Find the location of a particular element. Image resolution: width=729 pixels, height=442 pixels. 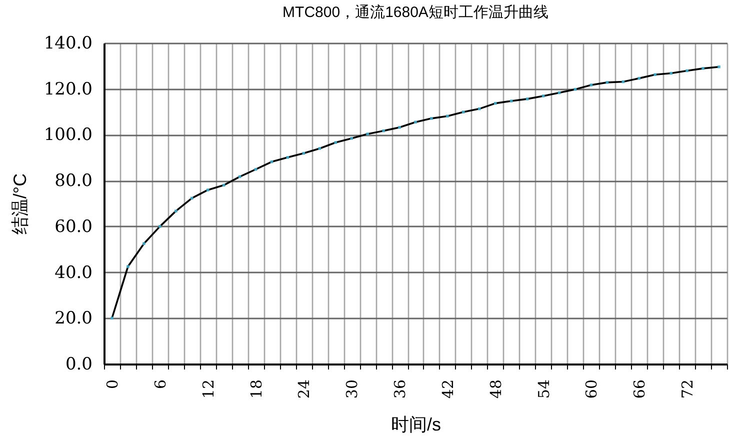

y-tick-label: 100.0 is located at coordinates (68, 135).